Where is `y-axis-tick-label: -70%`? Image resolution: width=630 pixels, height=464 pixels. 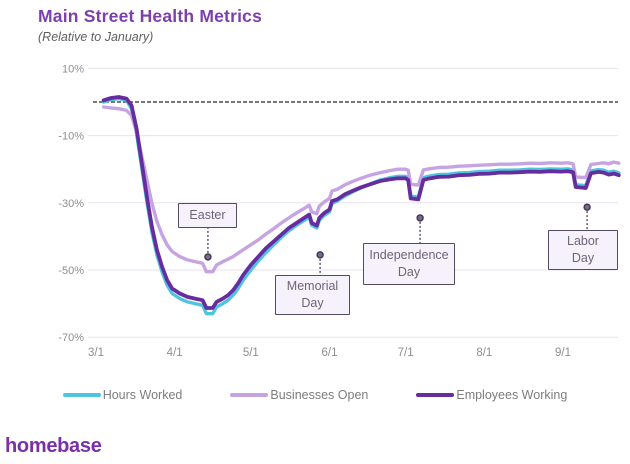 y-axis-tick-label: -70% is located at coordinates (71, 338).